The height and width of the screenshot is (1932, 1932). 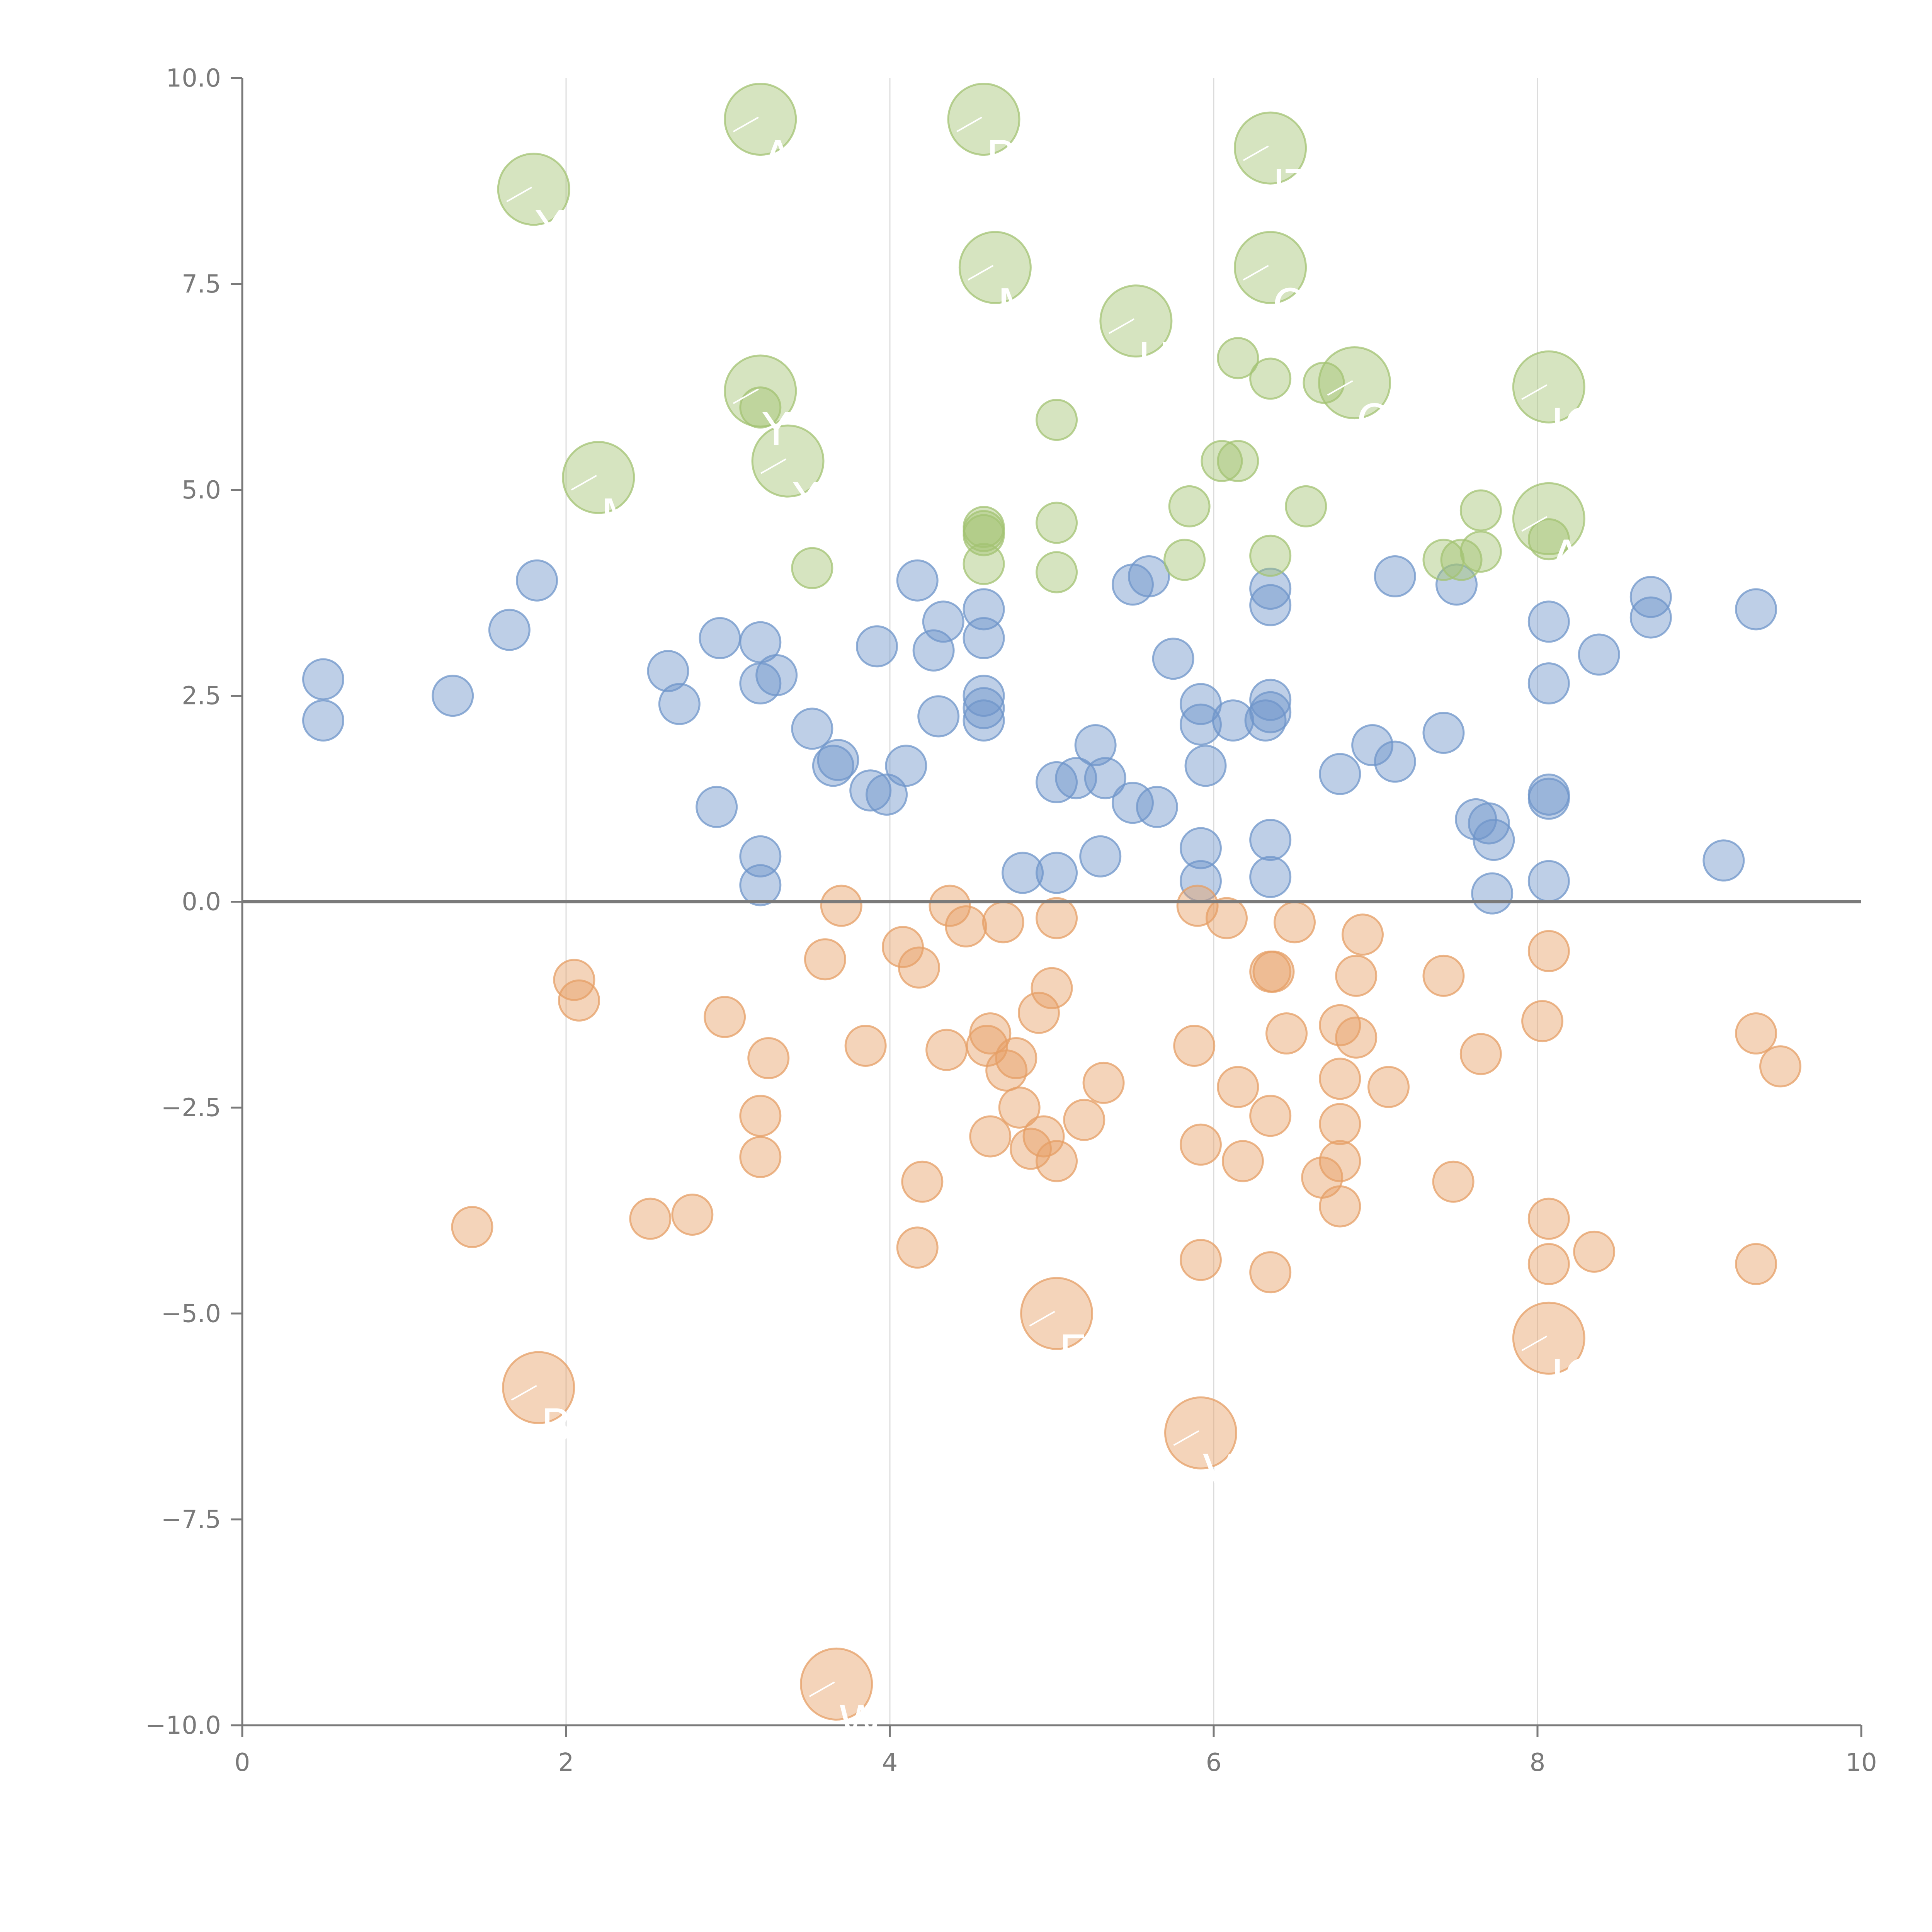 I want to click on x-tick-label: 0, so click(x=243, y=1763).